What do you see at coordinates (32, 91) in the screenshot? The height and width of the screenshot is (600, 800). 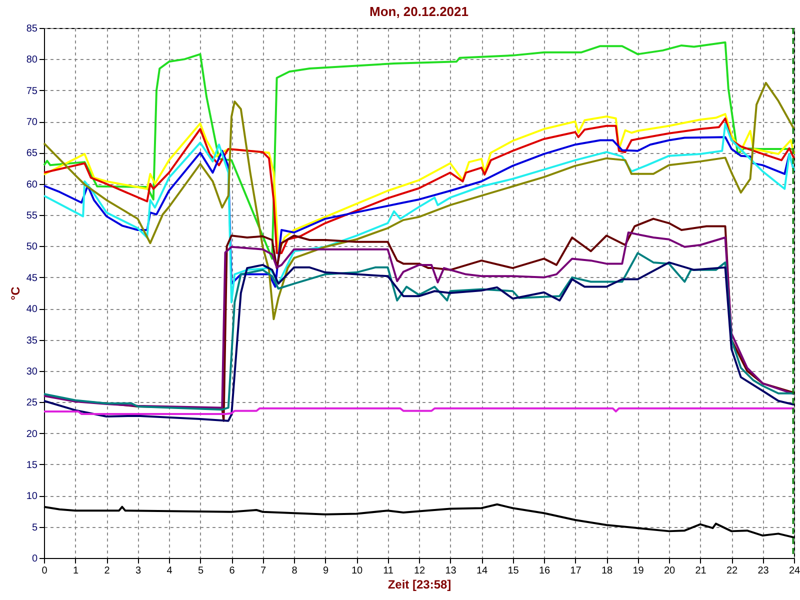 I see `y-tick-label: 75` at bounding box center [32, 91].